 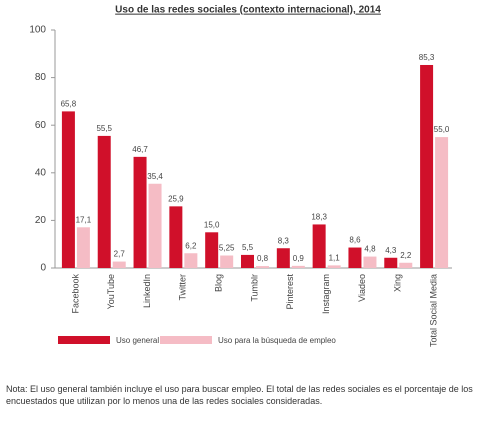 I want to click on legend-label: Uso general, so click(x=137, y=340).